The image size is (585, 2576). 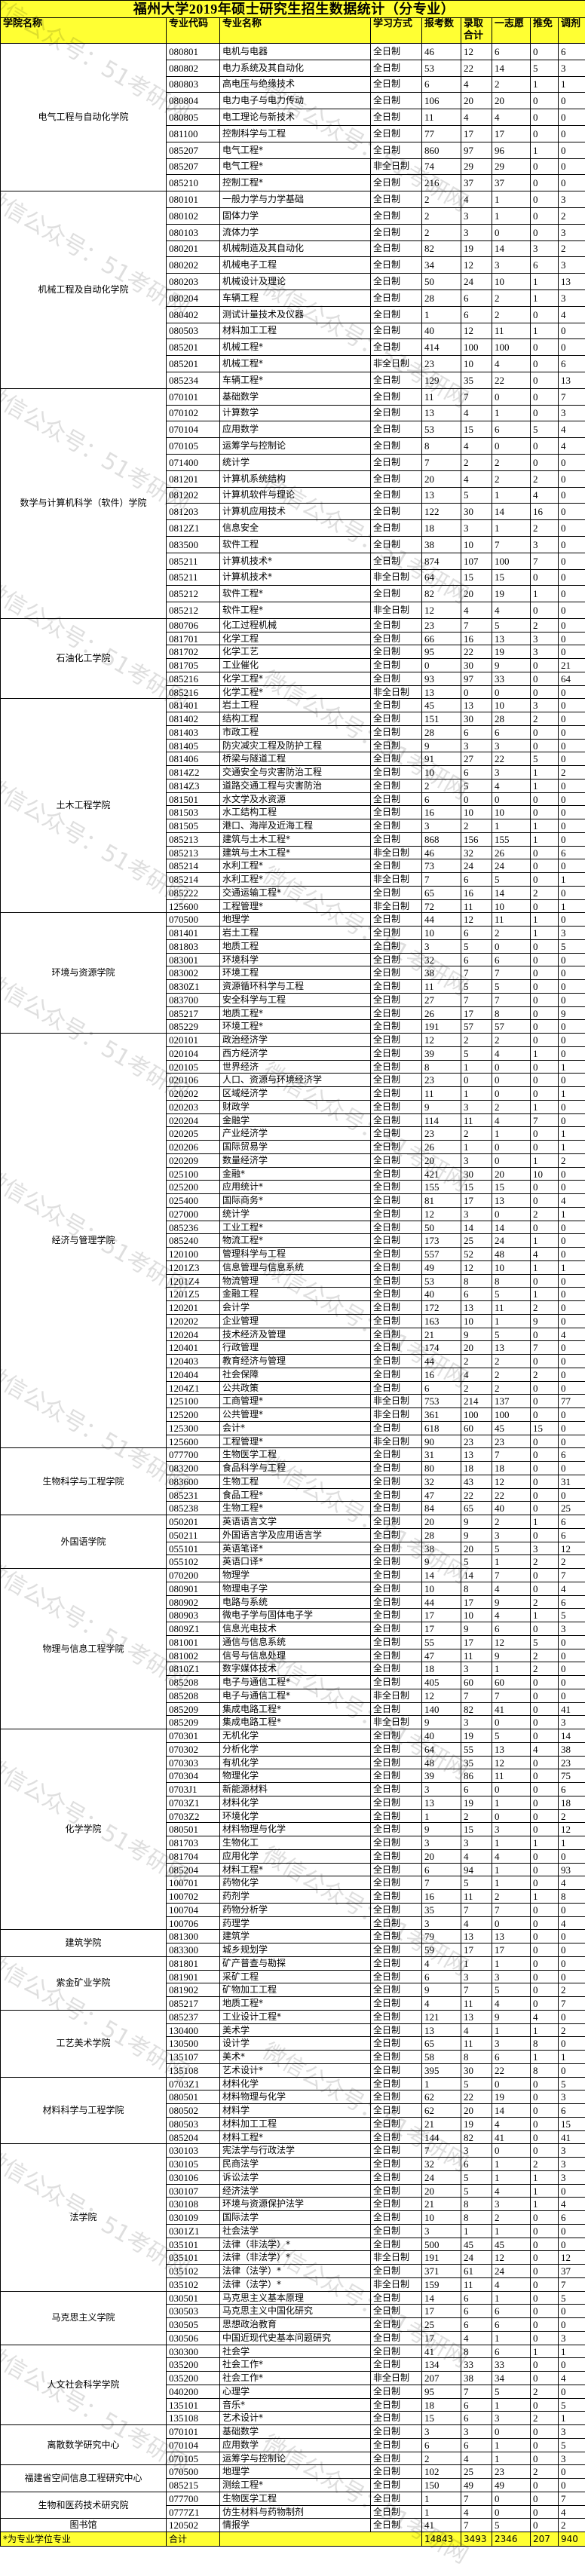 I want to click on major-name: 无机化学, so click(x=295, y=1736).